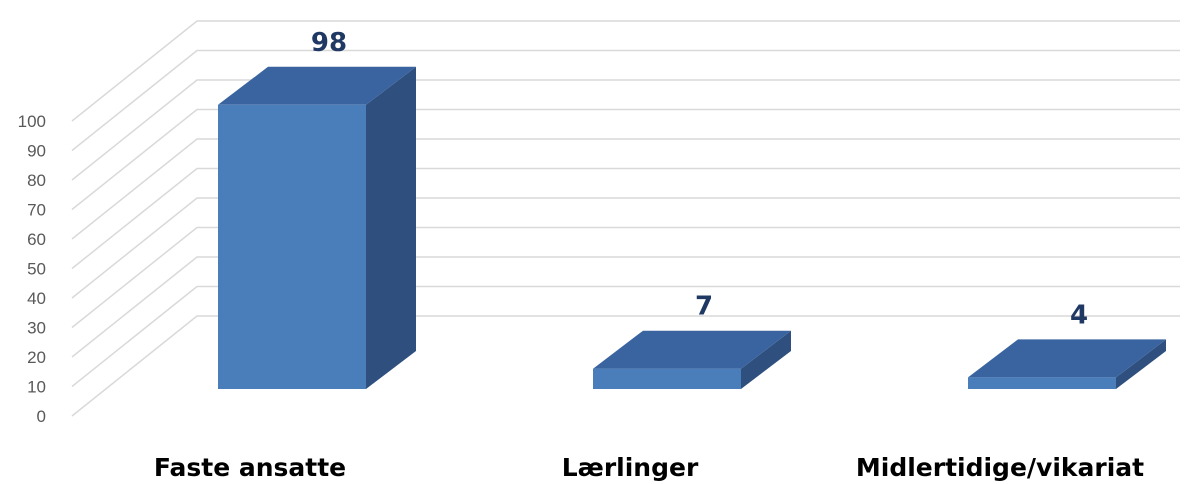  What do you see at coordinates (36, 210) in the screenshot?
I see `y-tick-label: 70` at bounding box center [36, 210].